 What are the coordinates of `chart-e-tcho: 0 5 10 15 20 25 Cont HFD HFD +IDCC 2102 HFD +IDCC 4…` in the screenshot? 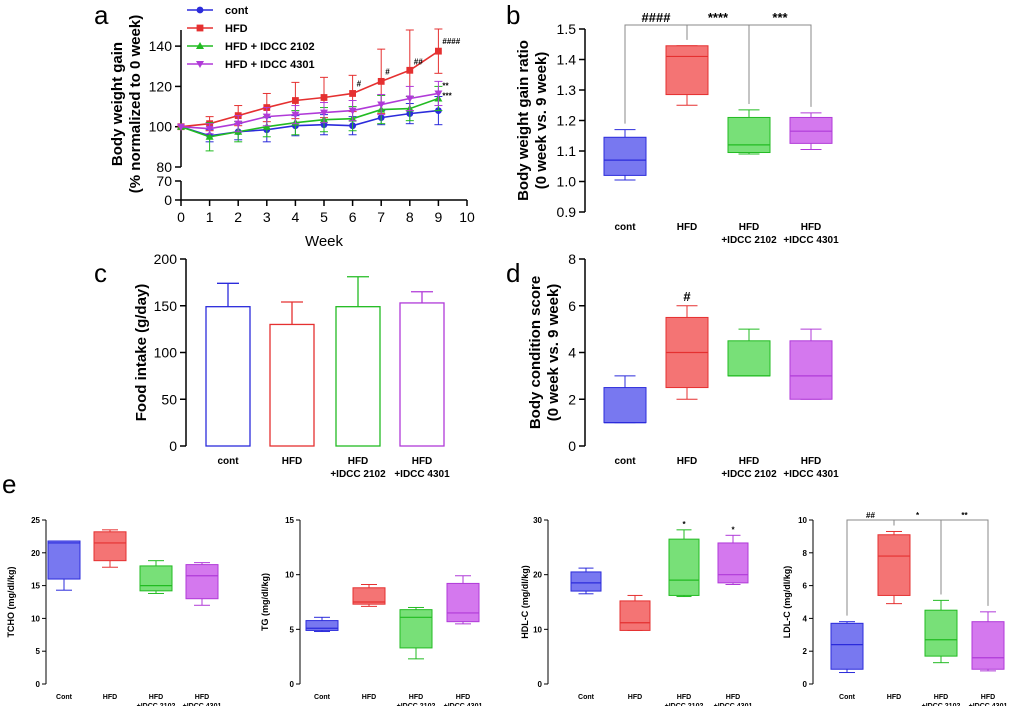 It's located at (113, 611).